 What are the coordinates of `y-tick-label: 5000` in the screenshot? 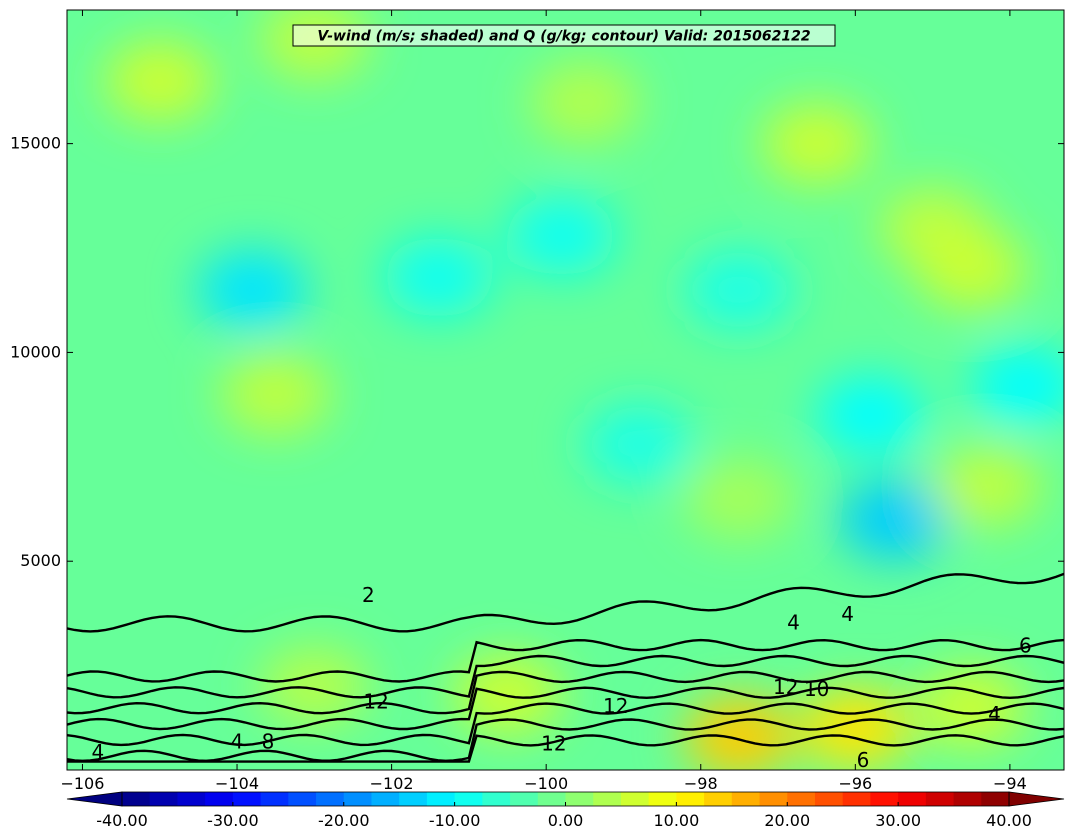 It's located at (40, 560).